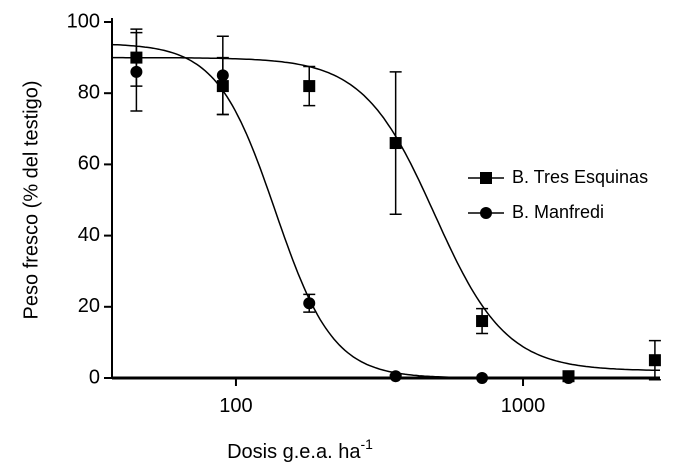  What do you see at coordinates (83, 21) in the screenshot?
I see `y-tick-label: 100` at bounding box center [83, 21].